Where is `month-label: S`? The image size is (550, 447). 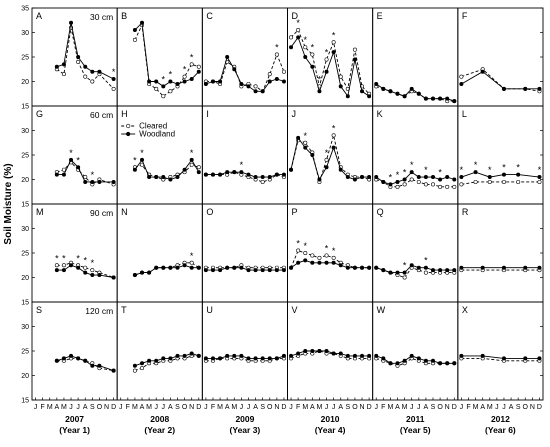
month-label: S is located at coordinates (347, 407).